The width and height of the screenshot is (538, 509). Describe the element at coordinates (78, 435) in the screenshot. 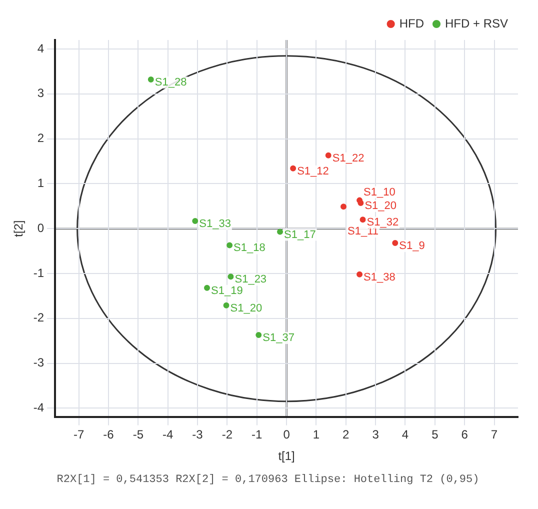

I see `x-tick-label: -7` at that location.